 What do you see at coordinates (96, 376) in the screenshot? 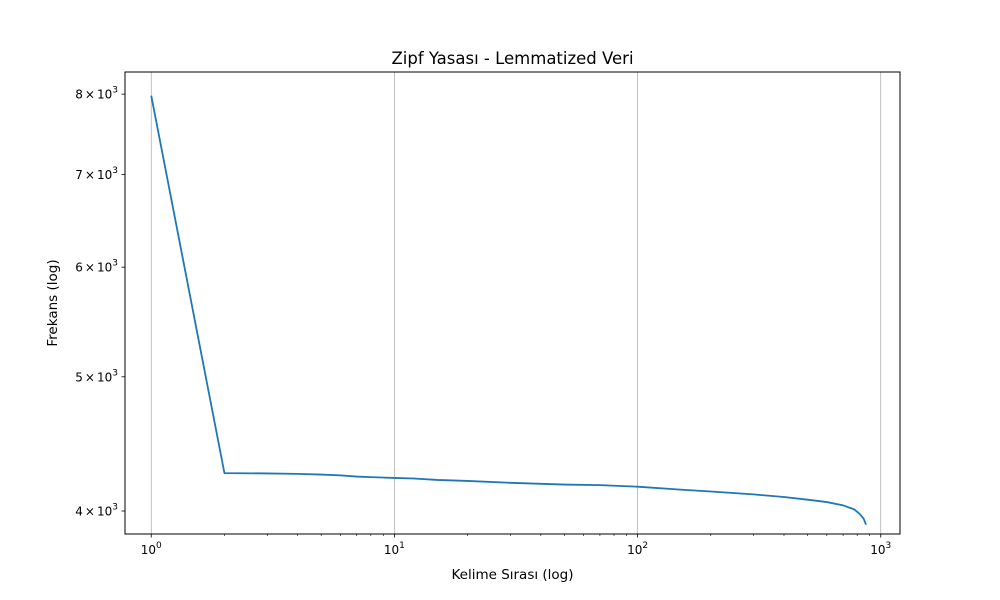
I see `y-tick-label: 5 × 10³` at bounding box center [96, 376].